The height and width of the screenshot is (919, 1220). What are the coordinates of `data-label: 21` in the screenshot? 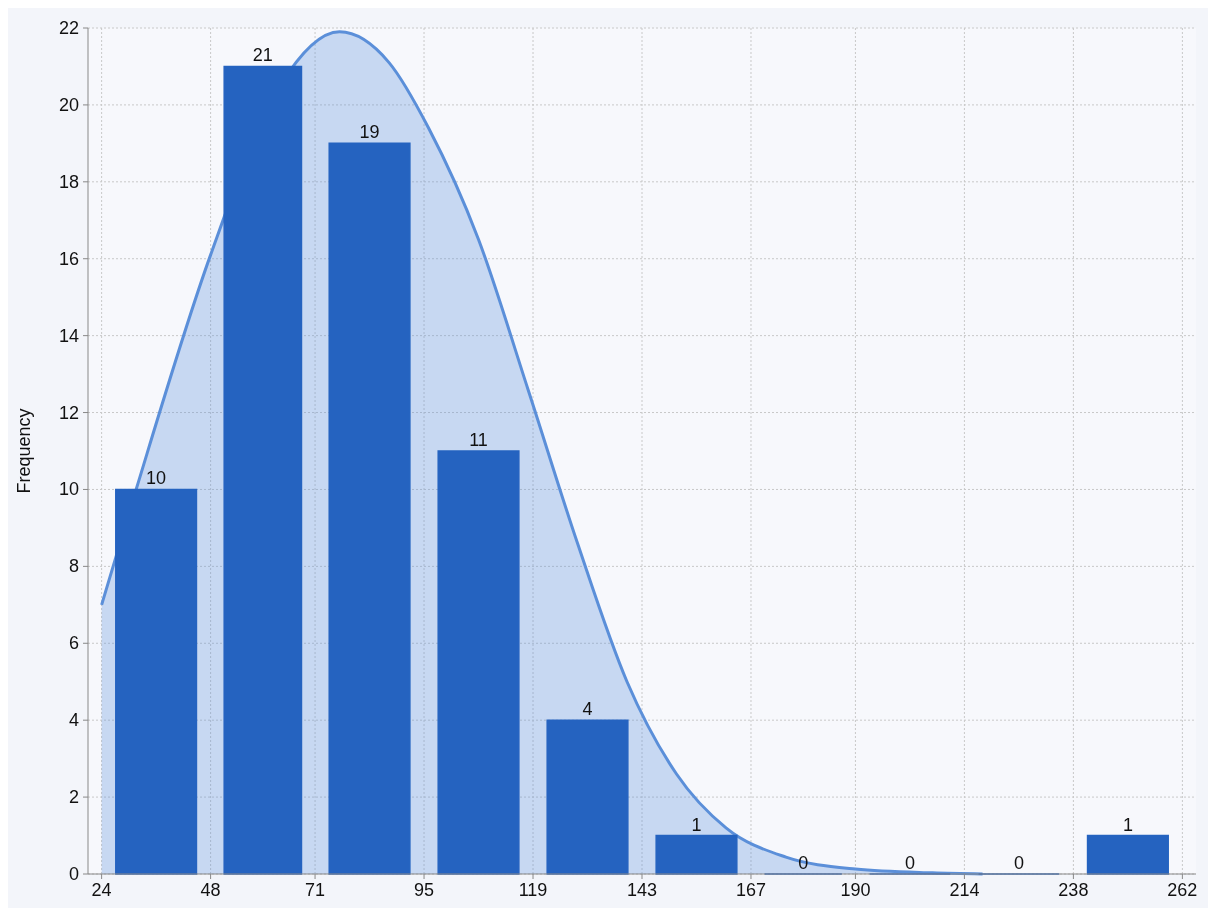 It's located at (262, 55).